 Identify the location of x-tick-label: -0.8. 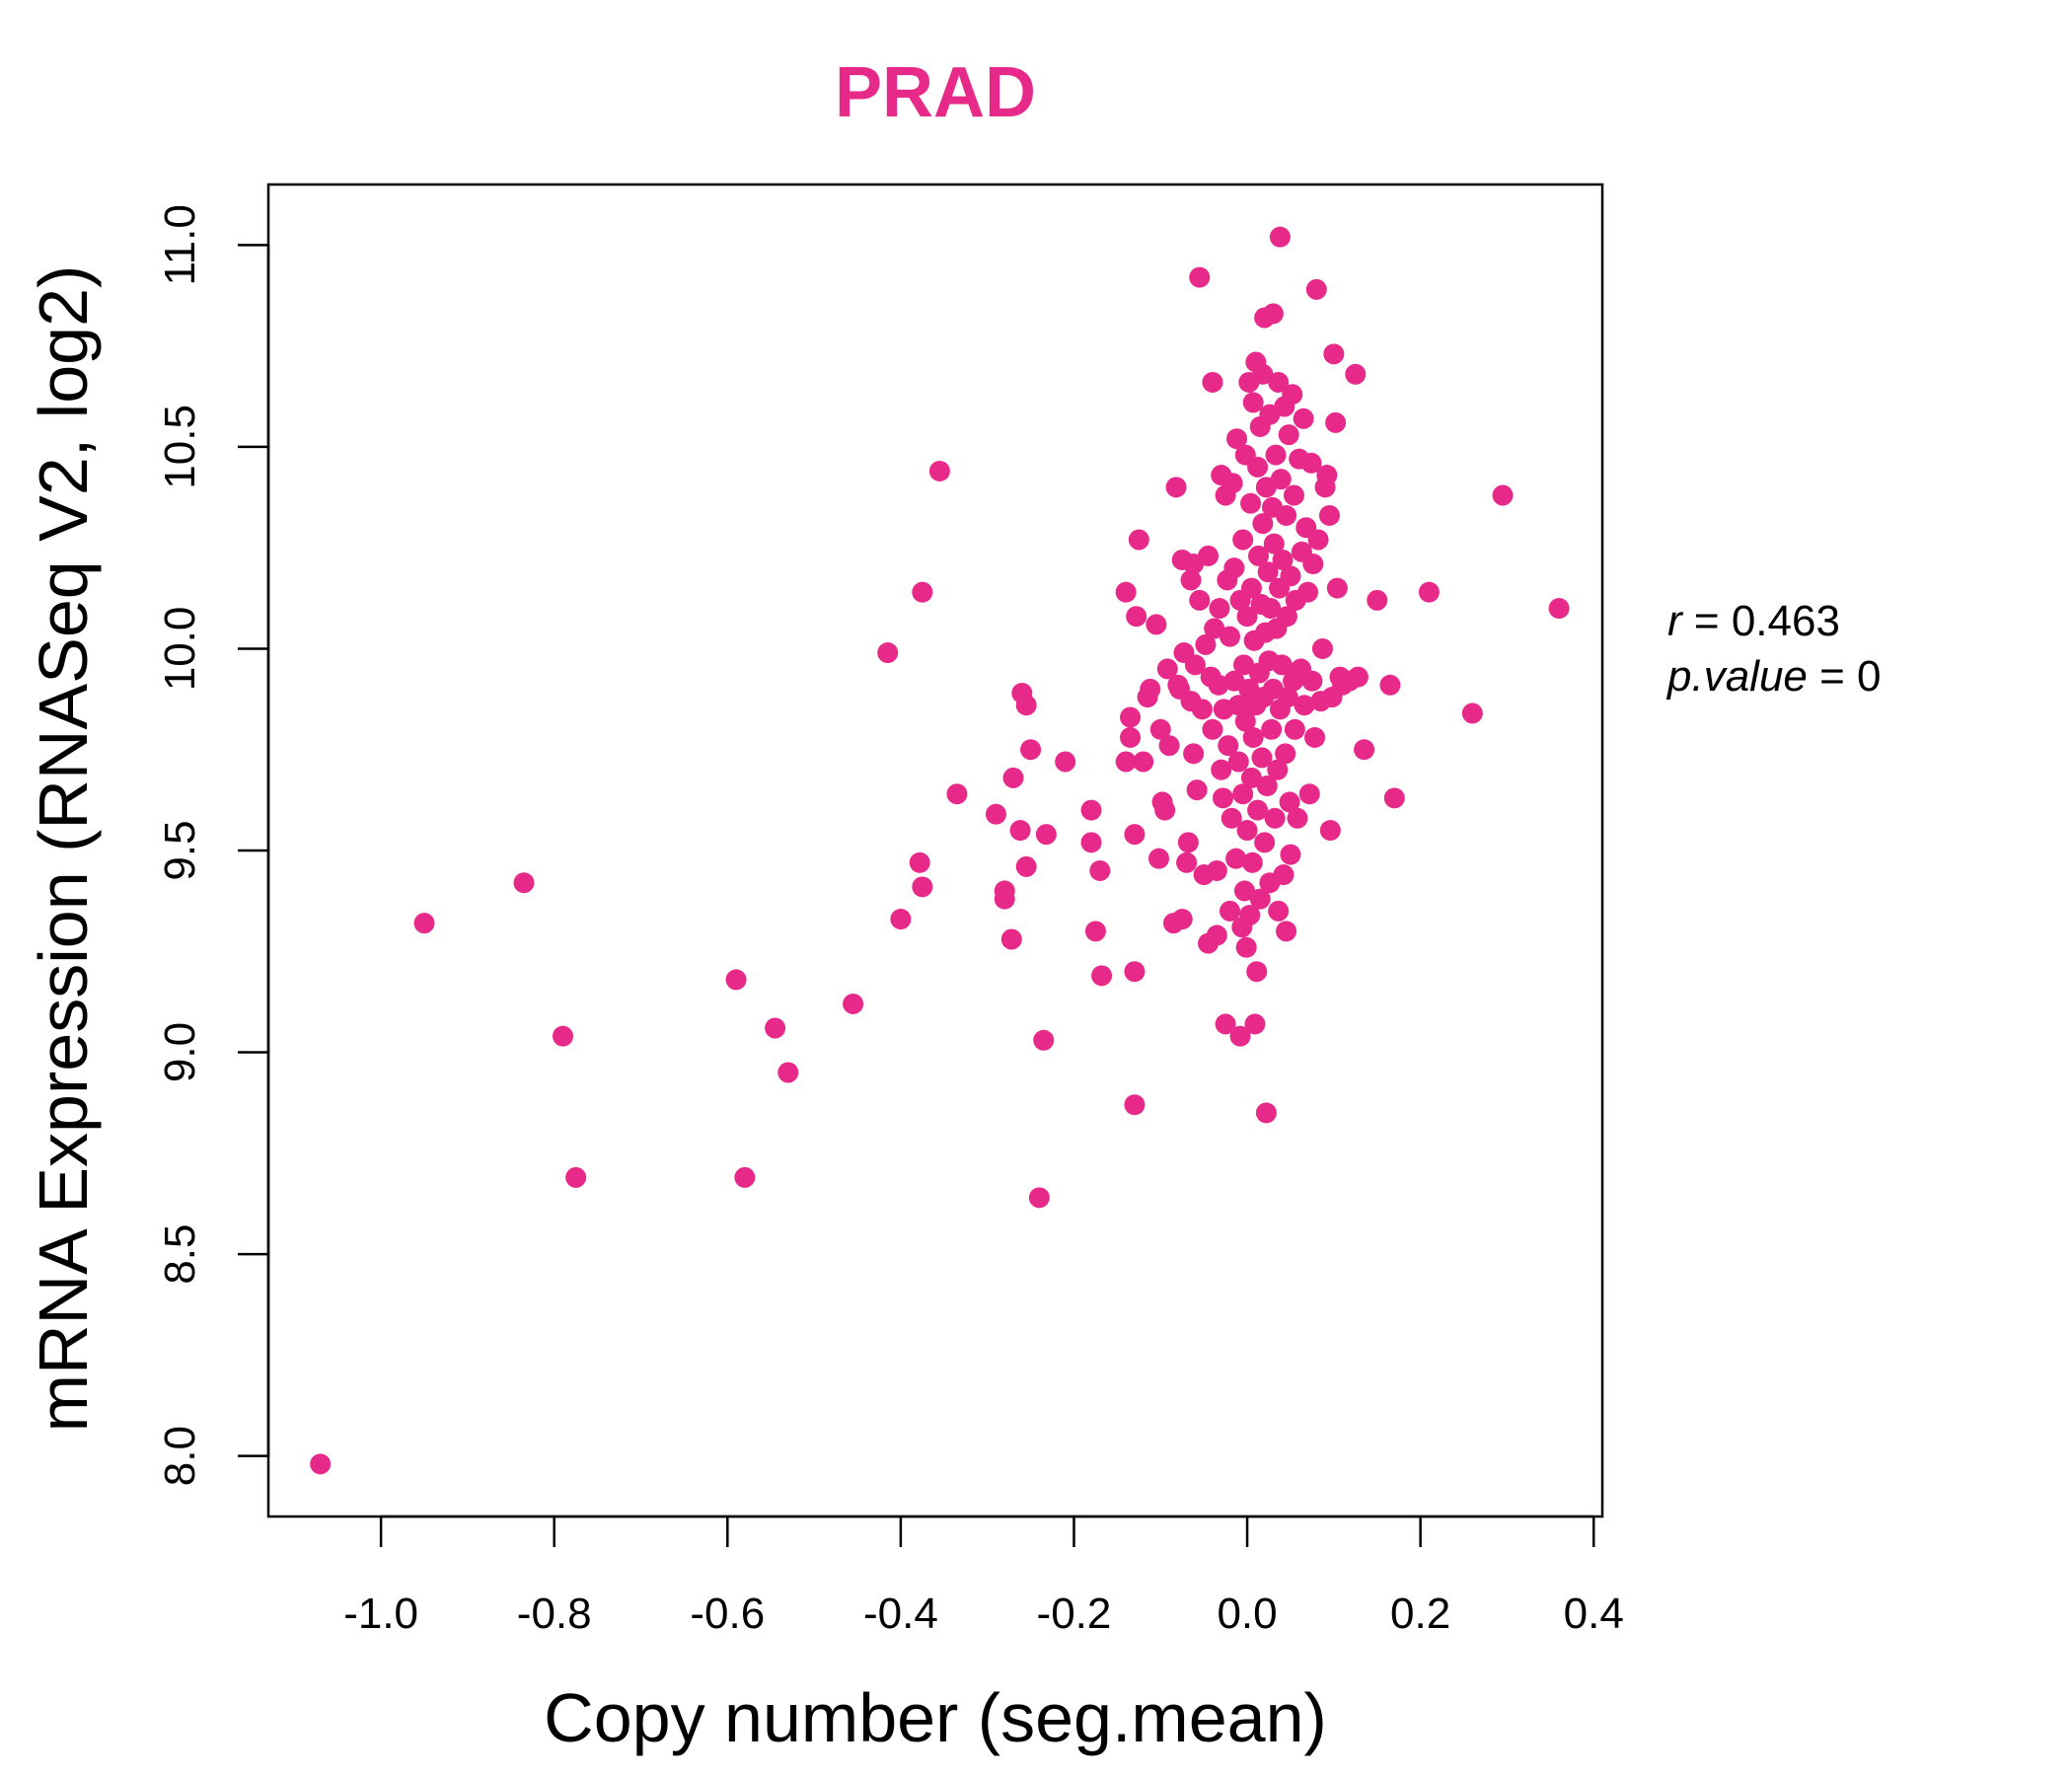
(555, 1614).